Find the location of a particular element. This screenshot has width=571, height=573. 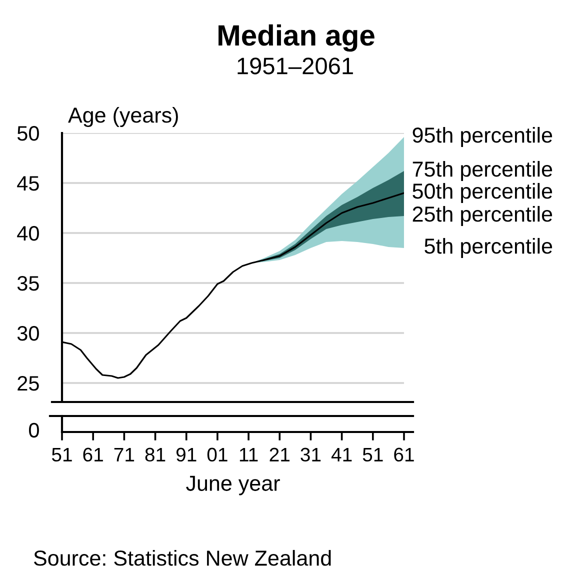

text: 25th percentile is located at coordinates (482, 216).